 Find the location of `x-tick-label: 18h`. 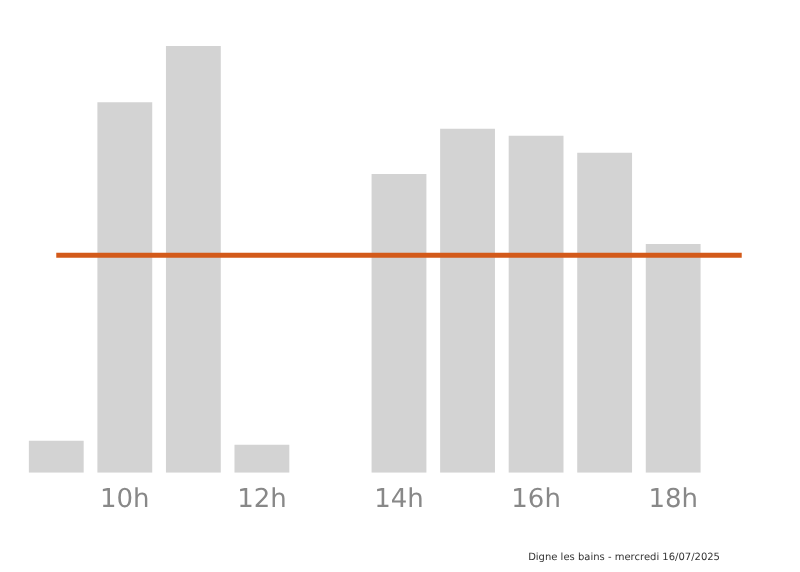

x-tick-label: 18h is located at coordinates (673, 500).